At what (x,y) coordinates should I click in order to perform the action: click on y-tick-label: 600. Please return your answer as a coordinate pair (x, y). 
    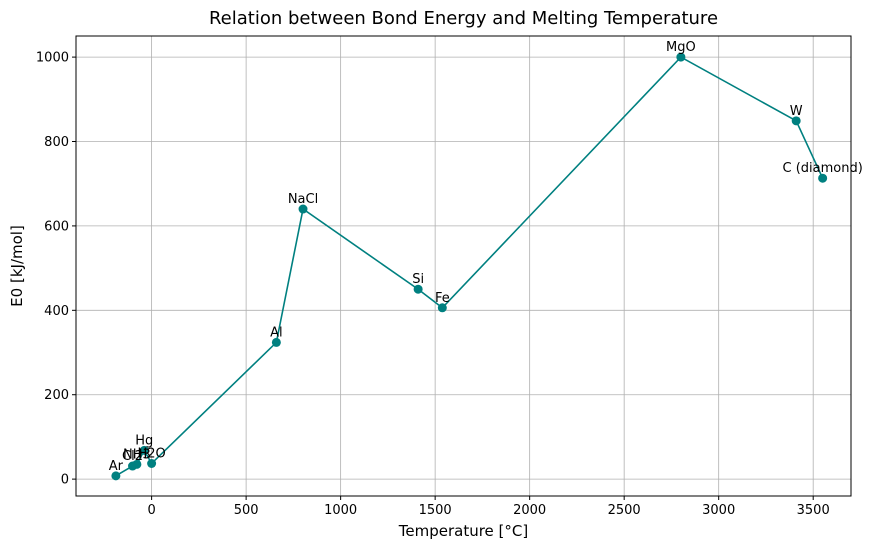
    Looking at the image, I should click on (56, 226).